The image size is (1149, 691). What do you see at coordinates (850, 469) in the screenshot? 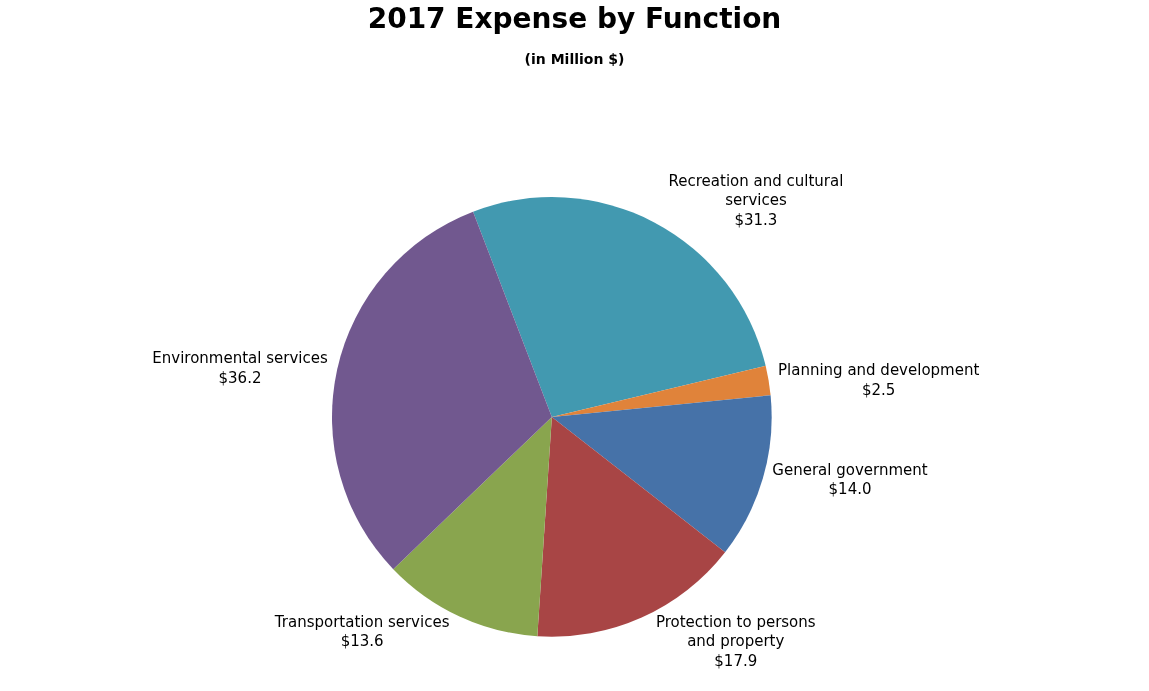
I see `slice-label: General government` at bounding box center [850, 469].